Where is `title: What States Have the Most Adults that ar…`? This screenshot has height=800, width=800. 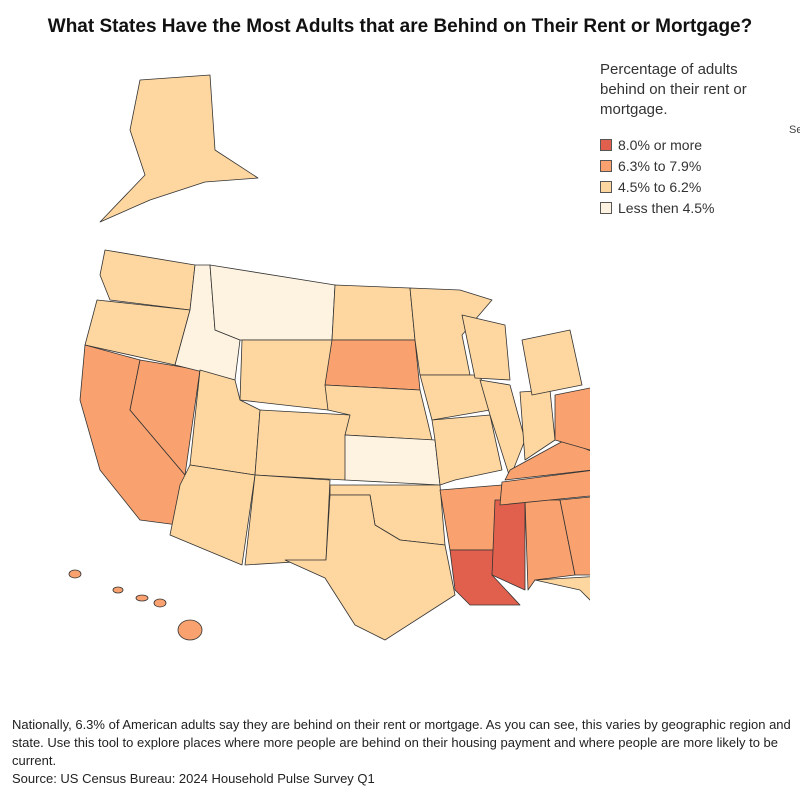
title: What States Have the Most Adults that ar… is located at coordinates (400, 26).